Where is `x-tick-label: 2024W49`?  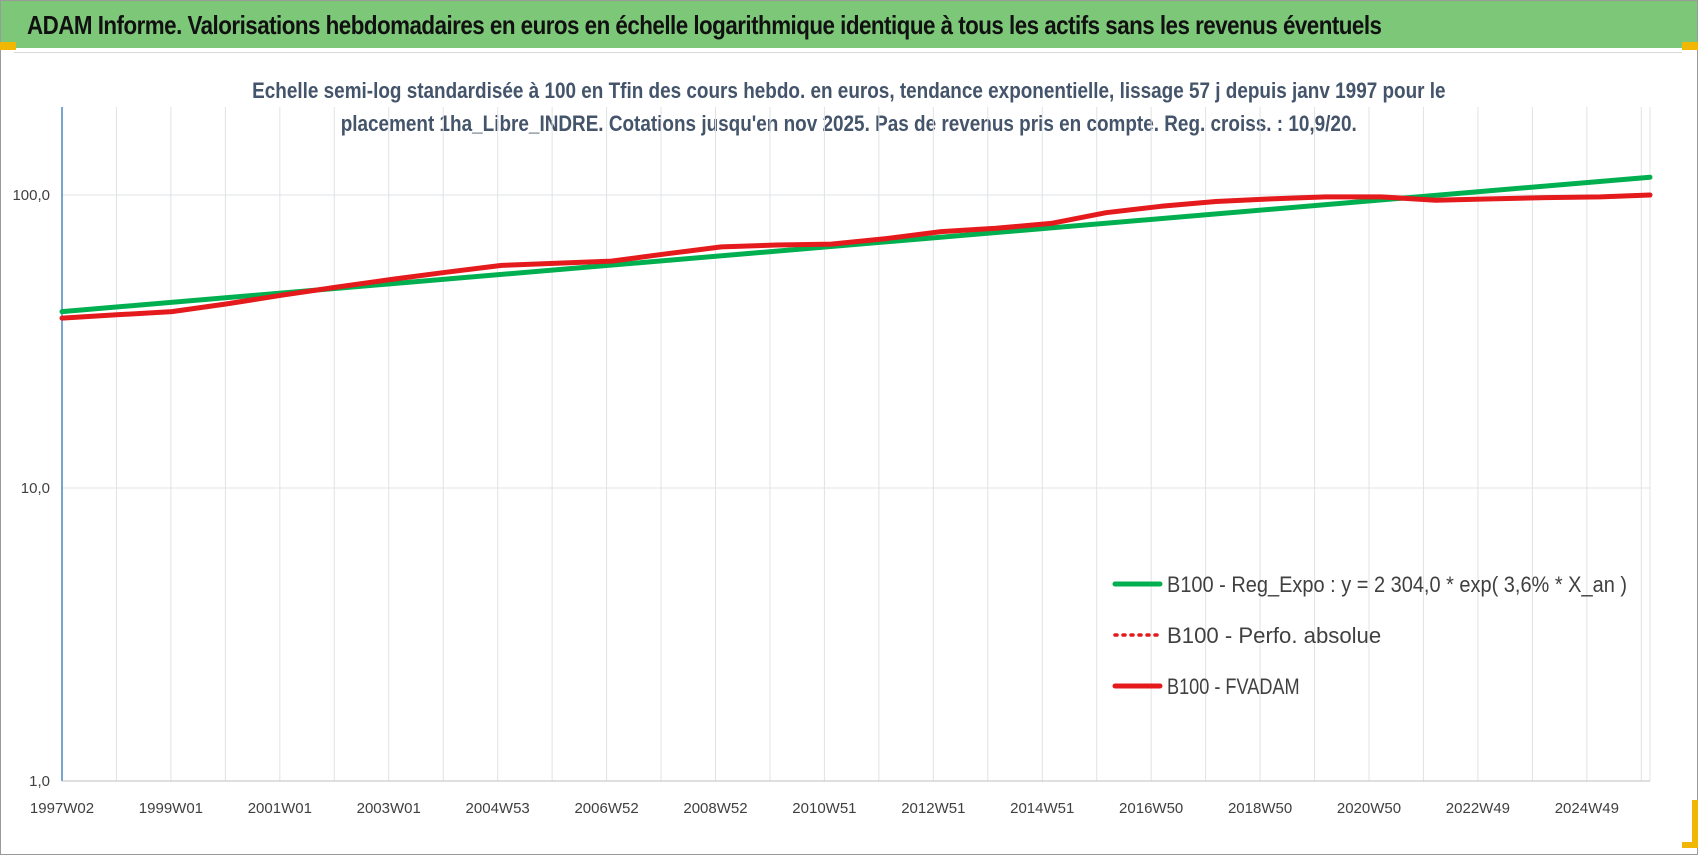 x-tick-label: 2024W49 is located at coordinates (1587, 808).